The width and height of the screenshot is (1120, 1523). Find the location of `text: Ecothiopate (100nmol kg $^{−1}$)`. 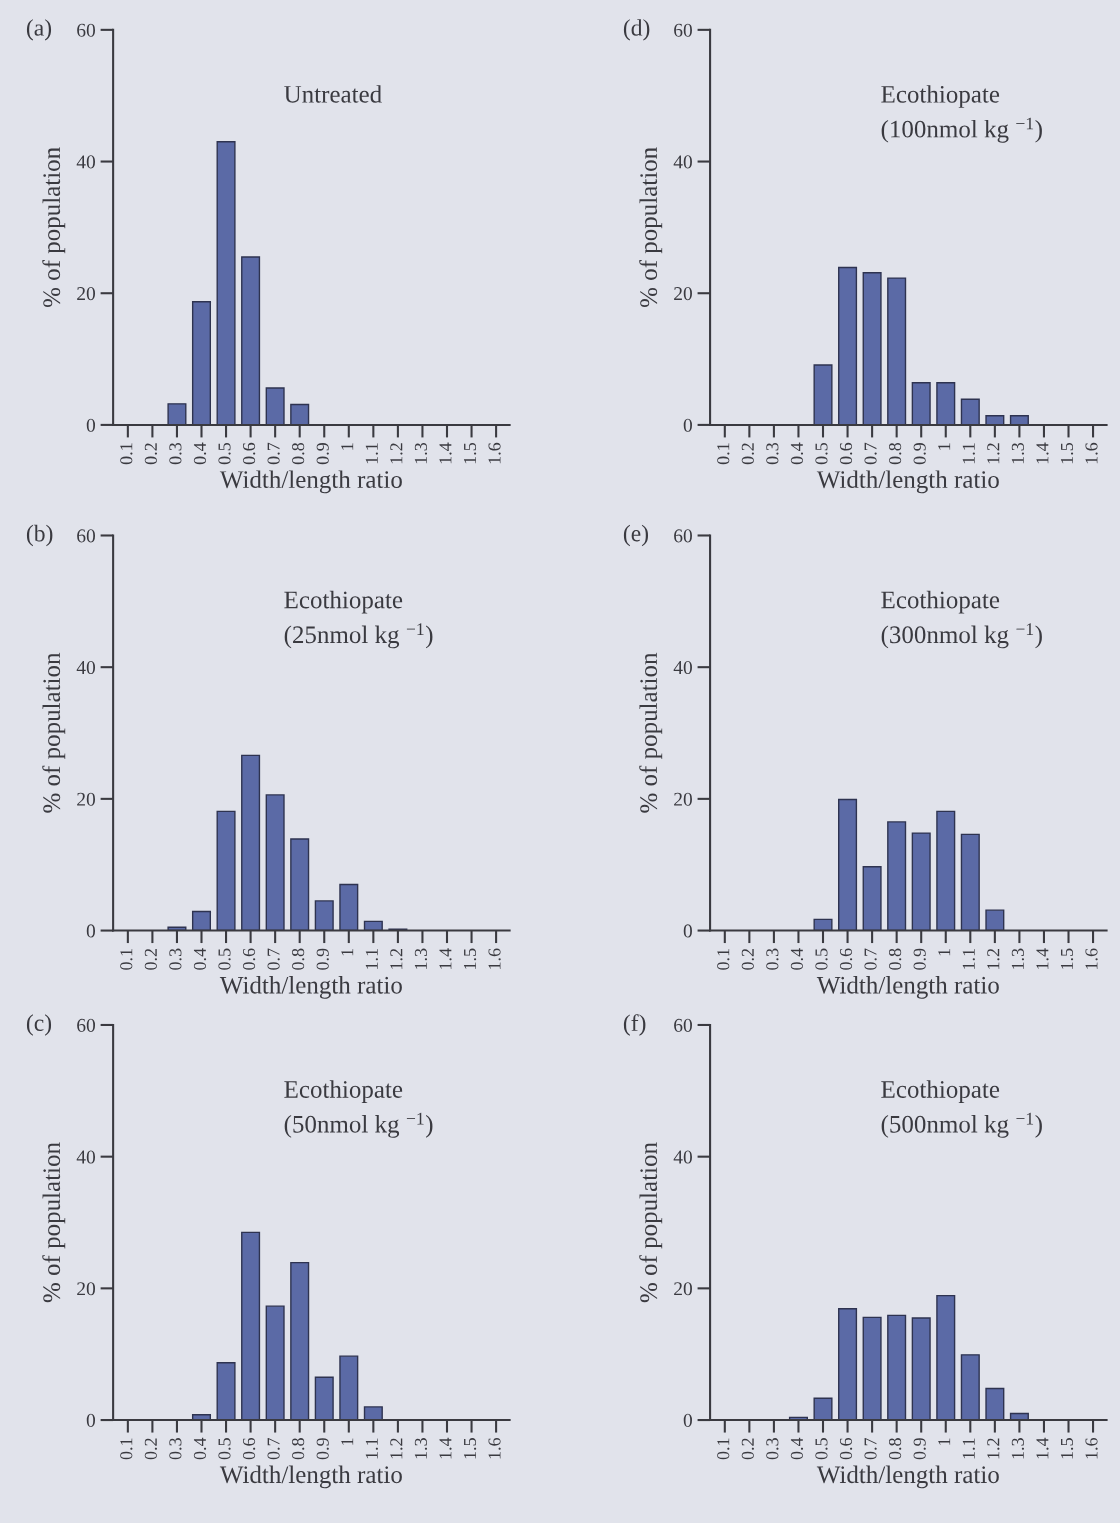

text: Ecothiopate (100nmol kg $^{−1}$) is located at coordinates (961, 114).